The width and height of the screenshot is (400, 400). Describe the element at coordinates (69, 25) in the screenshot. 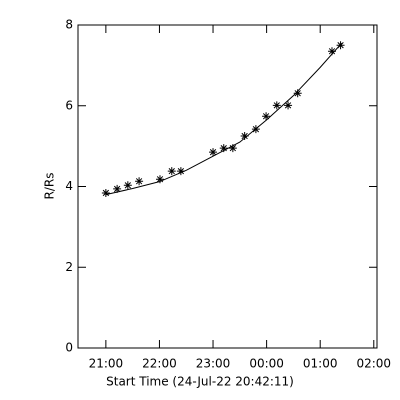

I see `y-tick-label: 8` at that location.